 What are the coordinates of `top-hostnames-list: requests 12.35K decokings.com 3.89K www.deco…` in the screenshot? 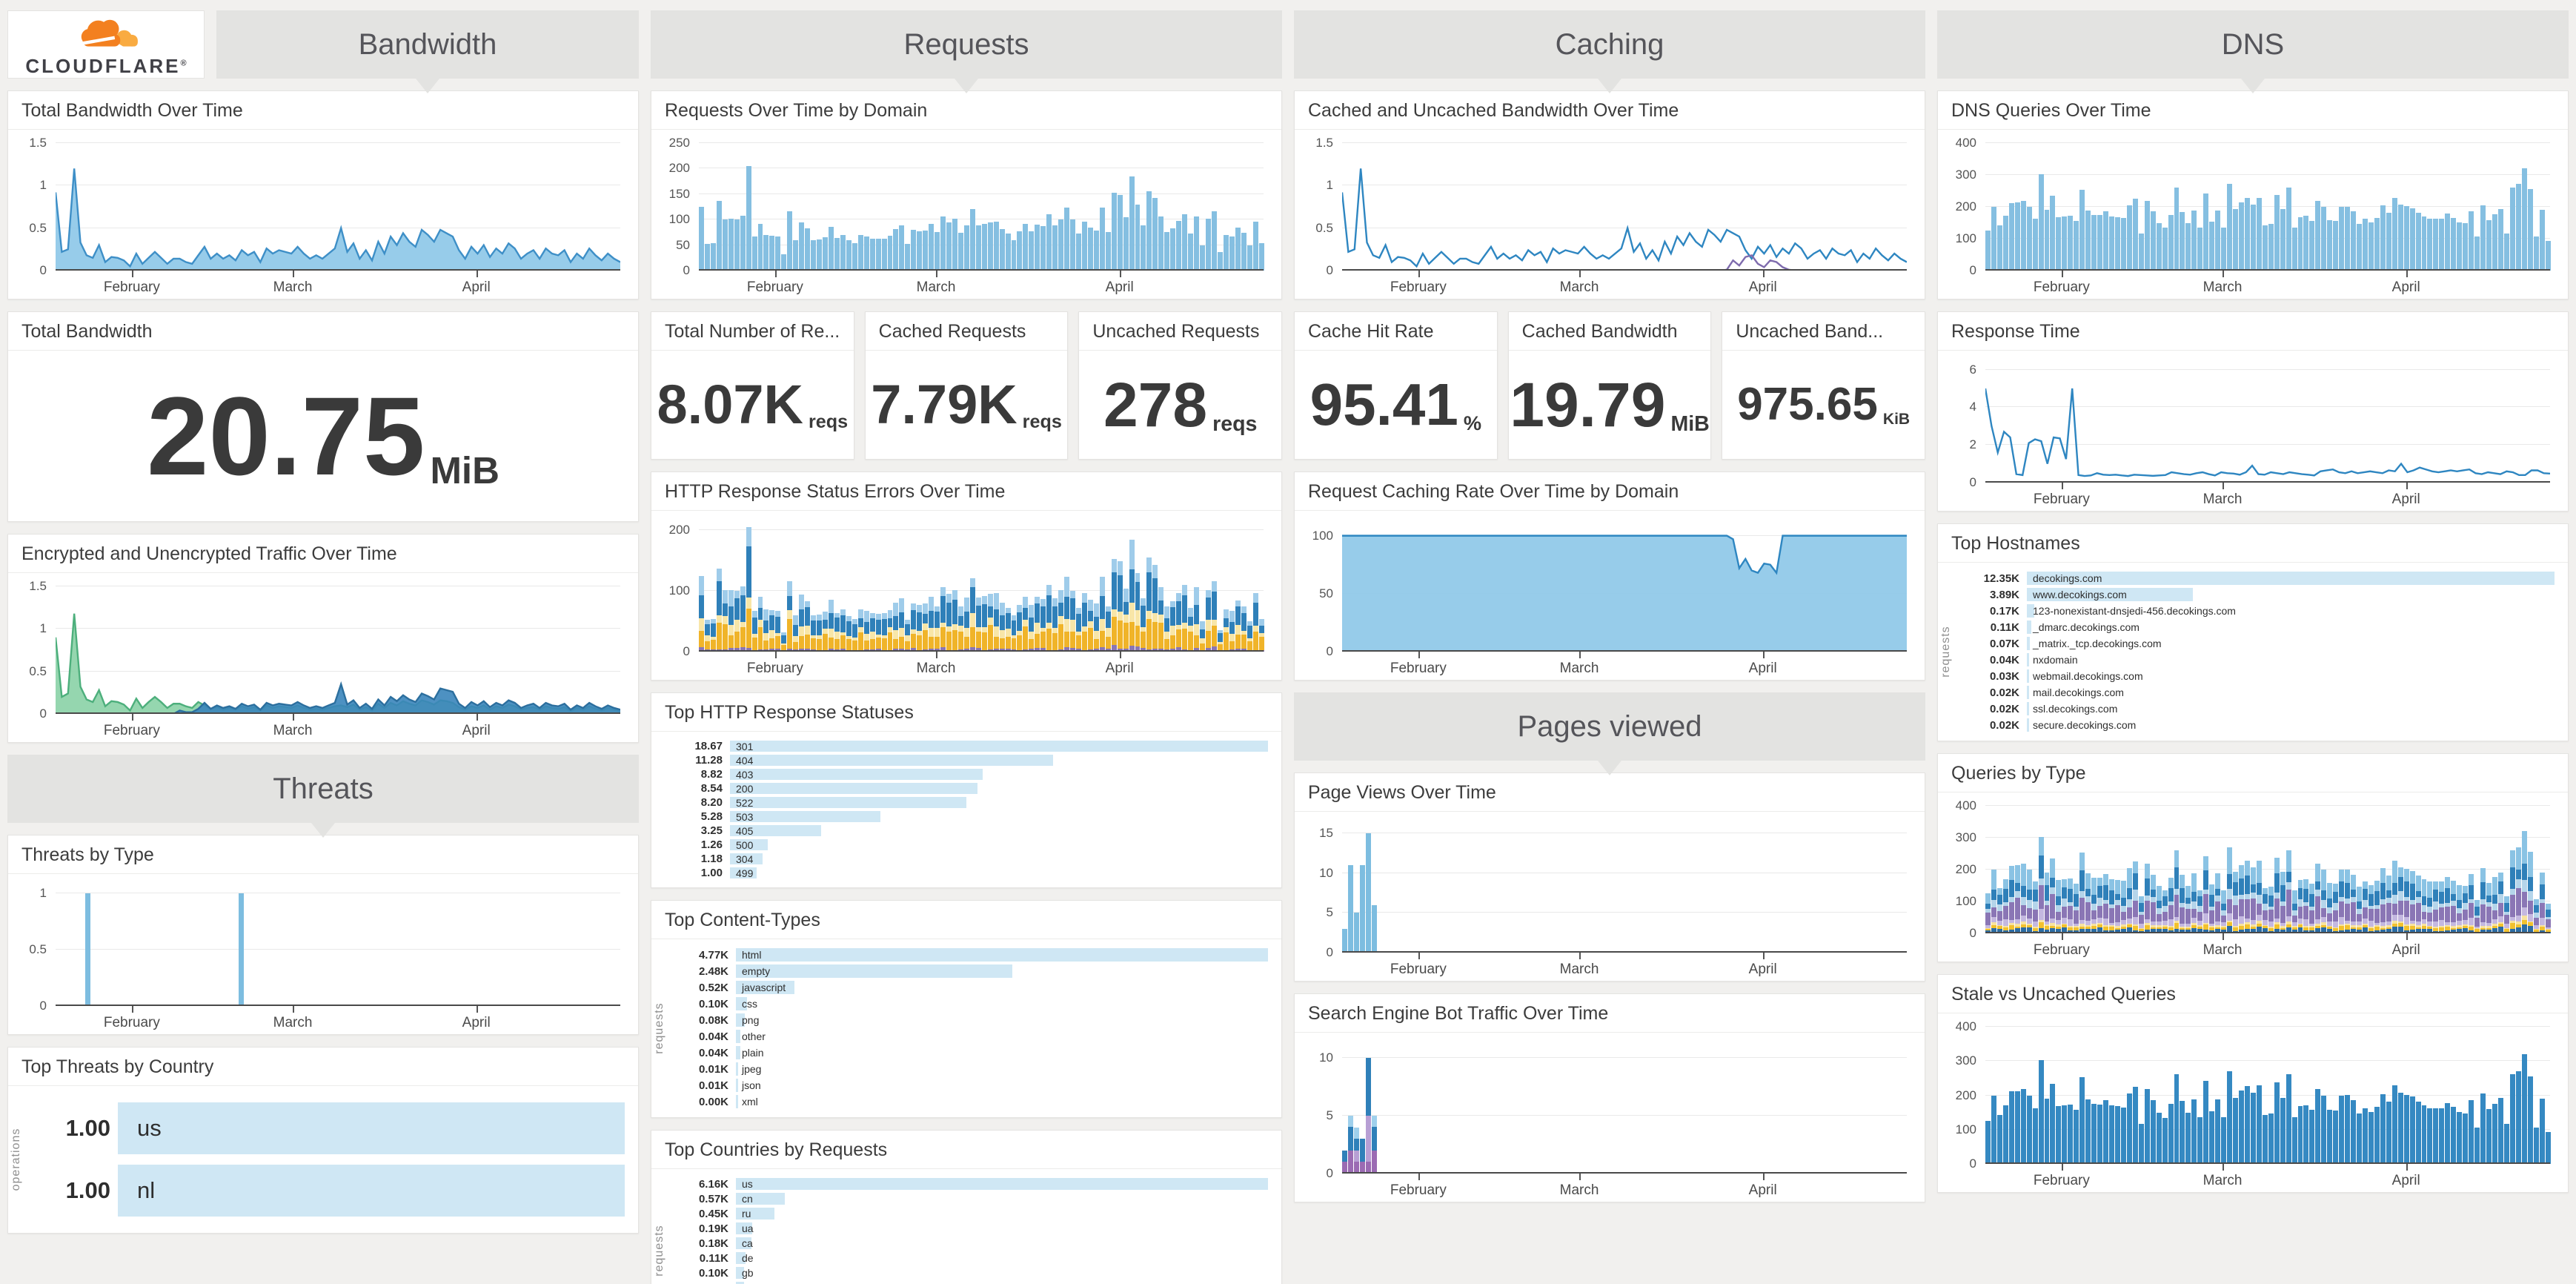 It's located at (2253, 652).